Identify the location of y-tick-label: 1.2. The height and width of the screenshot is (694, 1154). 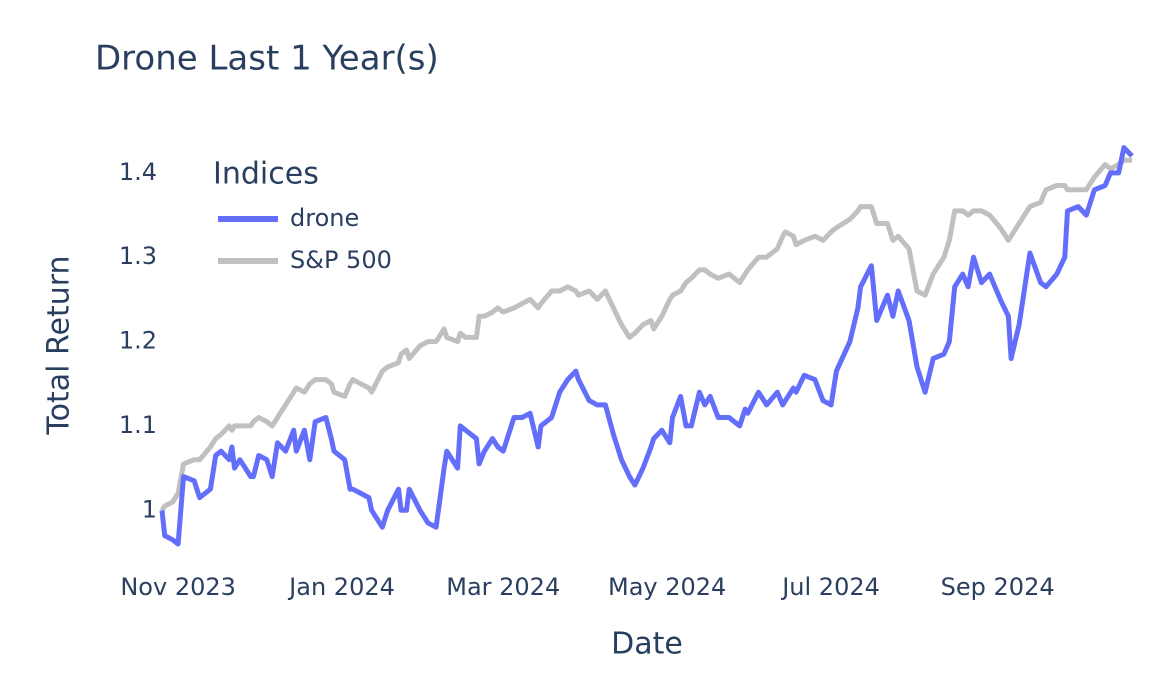
(138, 341).